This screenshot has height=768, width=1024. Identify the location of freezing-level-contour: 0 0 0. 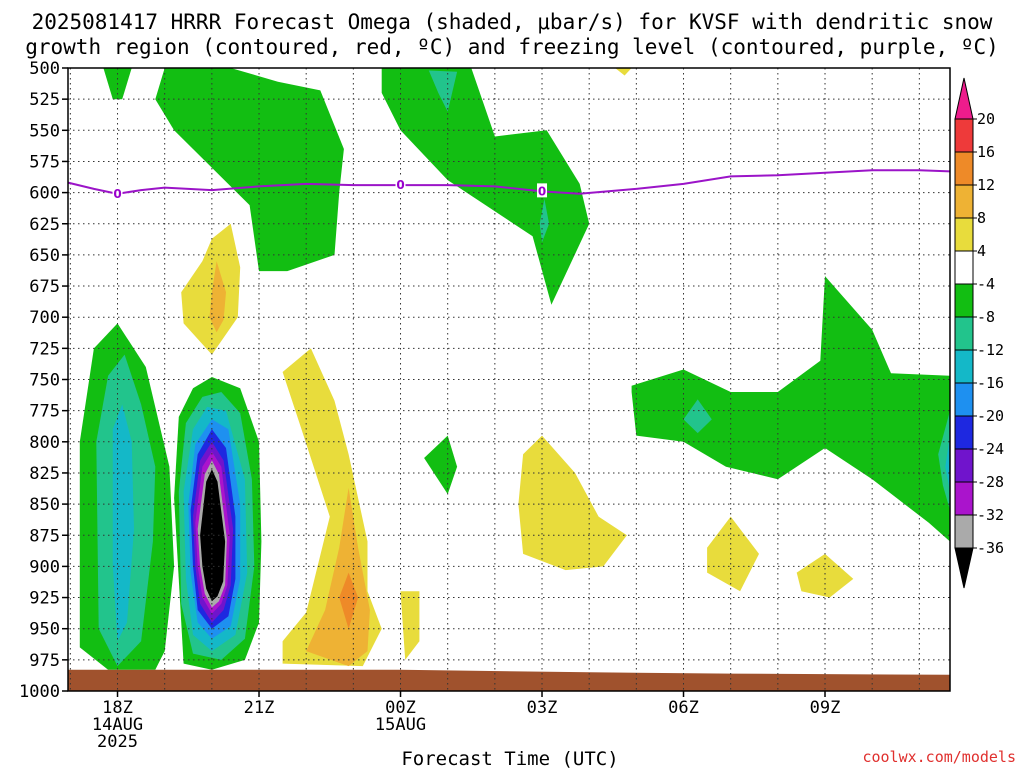
(509, 185).